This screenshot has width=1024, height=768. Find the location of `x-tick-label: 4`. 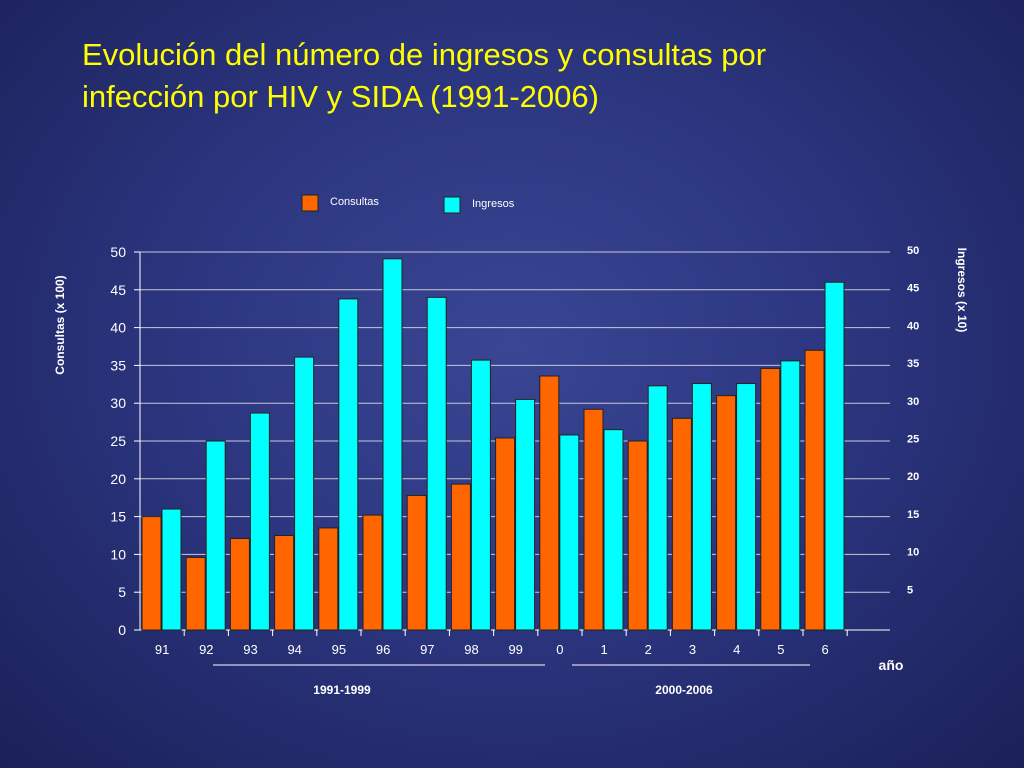

x-tick-label: 4 is located at coordinates (736, 649).